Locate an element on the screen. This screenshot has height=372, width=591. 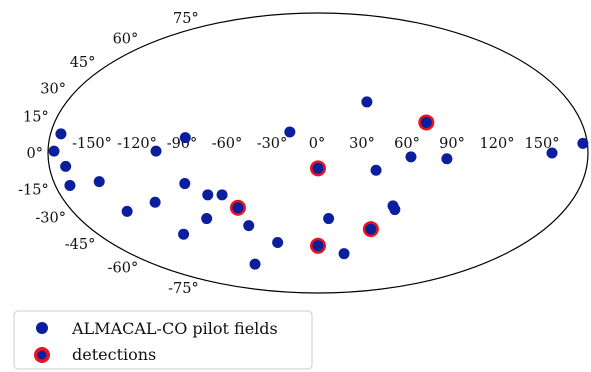
legend-marker-detections-core is located at coordinates (42, 355).